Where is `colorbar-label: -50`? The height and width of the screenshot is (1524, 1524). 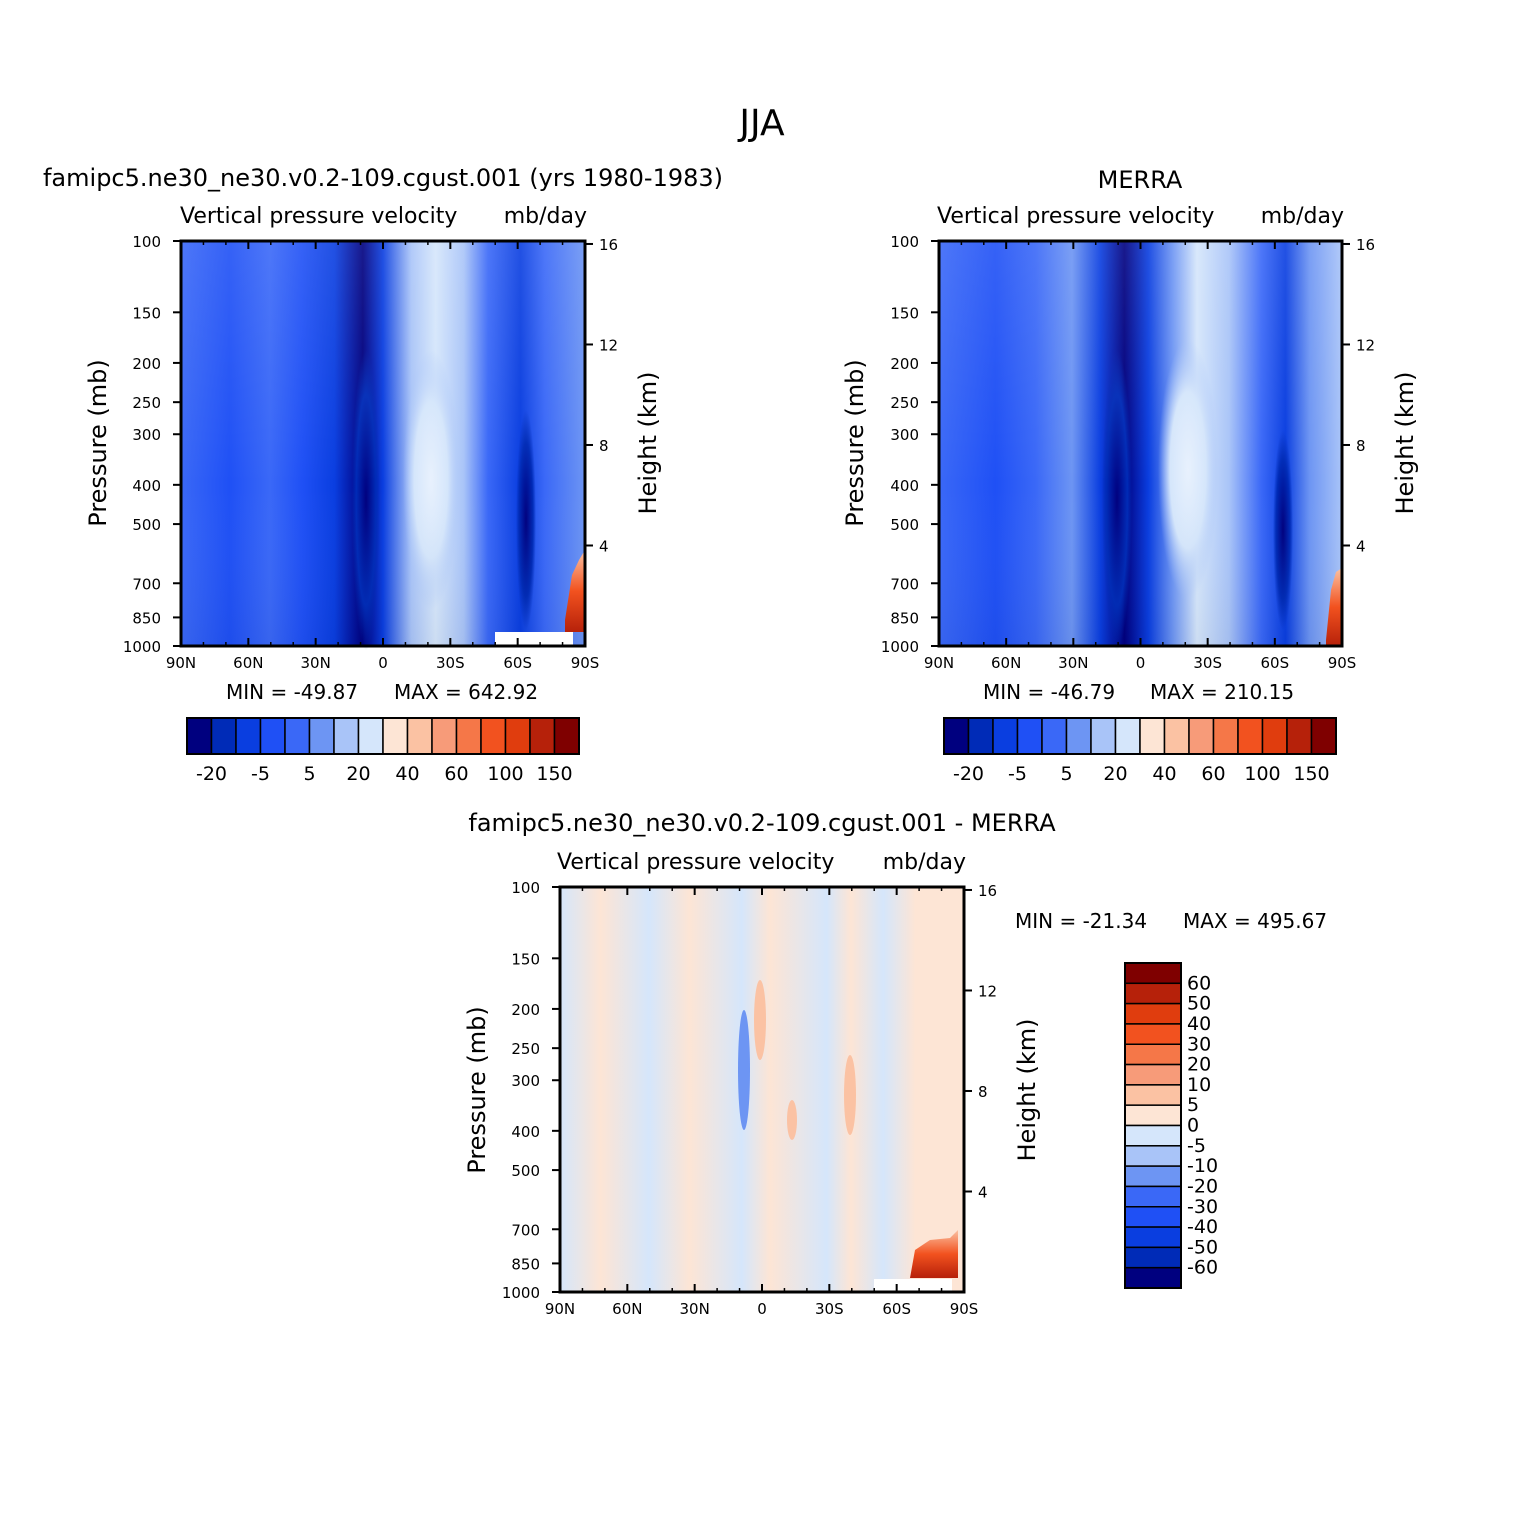 colorbar-label: -50 is located at coordinates (1202, 1247).